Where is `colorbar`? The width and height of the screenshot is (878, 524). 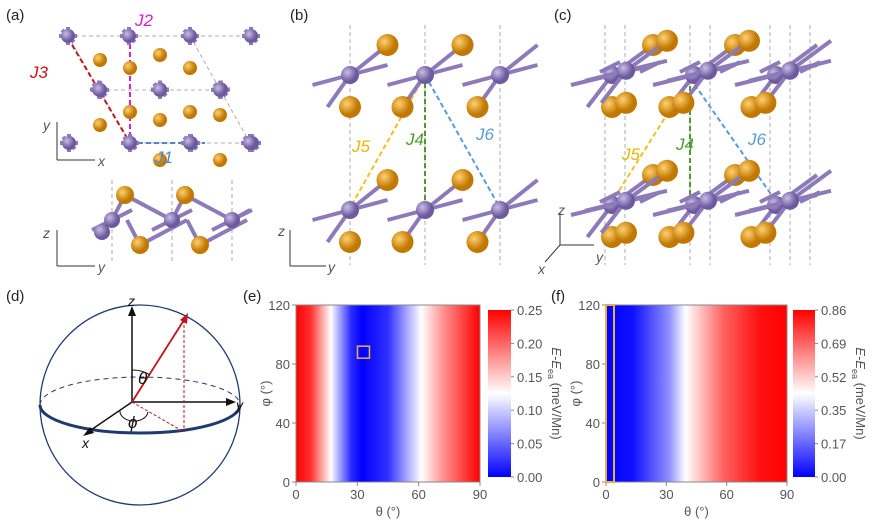 colorbar is located at coordinates (804, 393).